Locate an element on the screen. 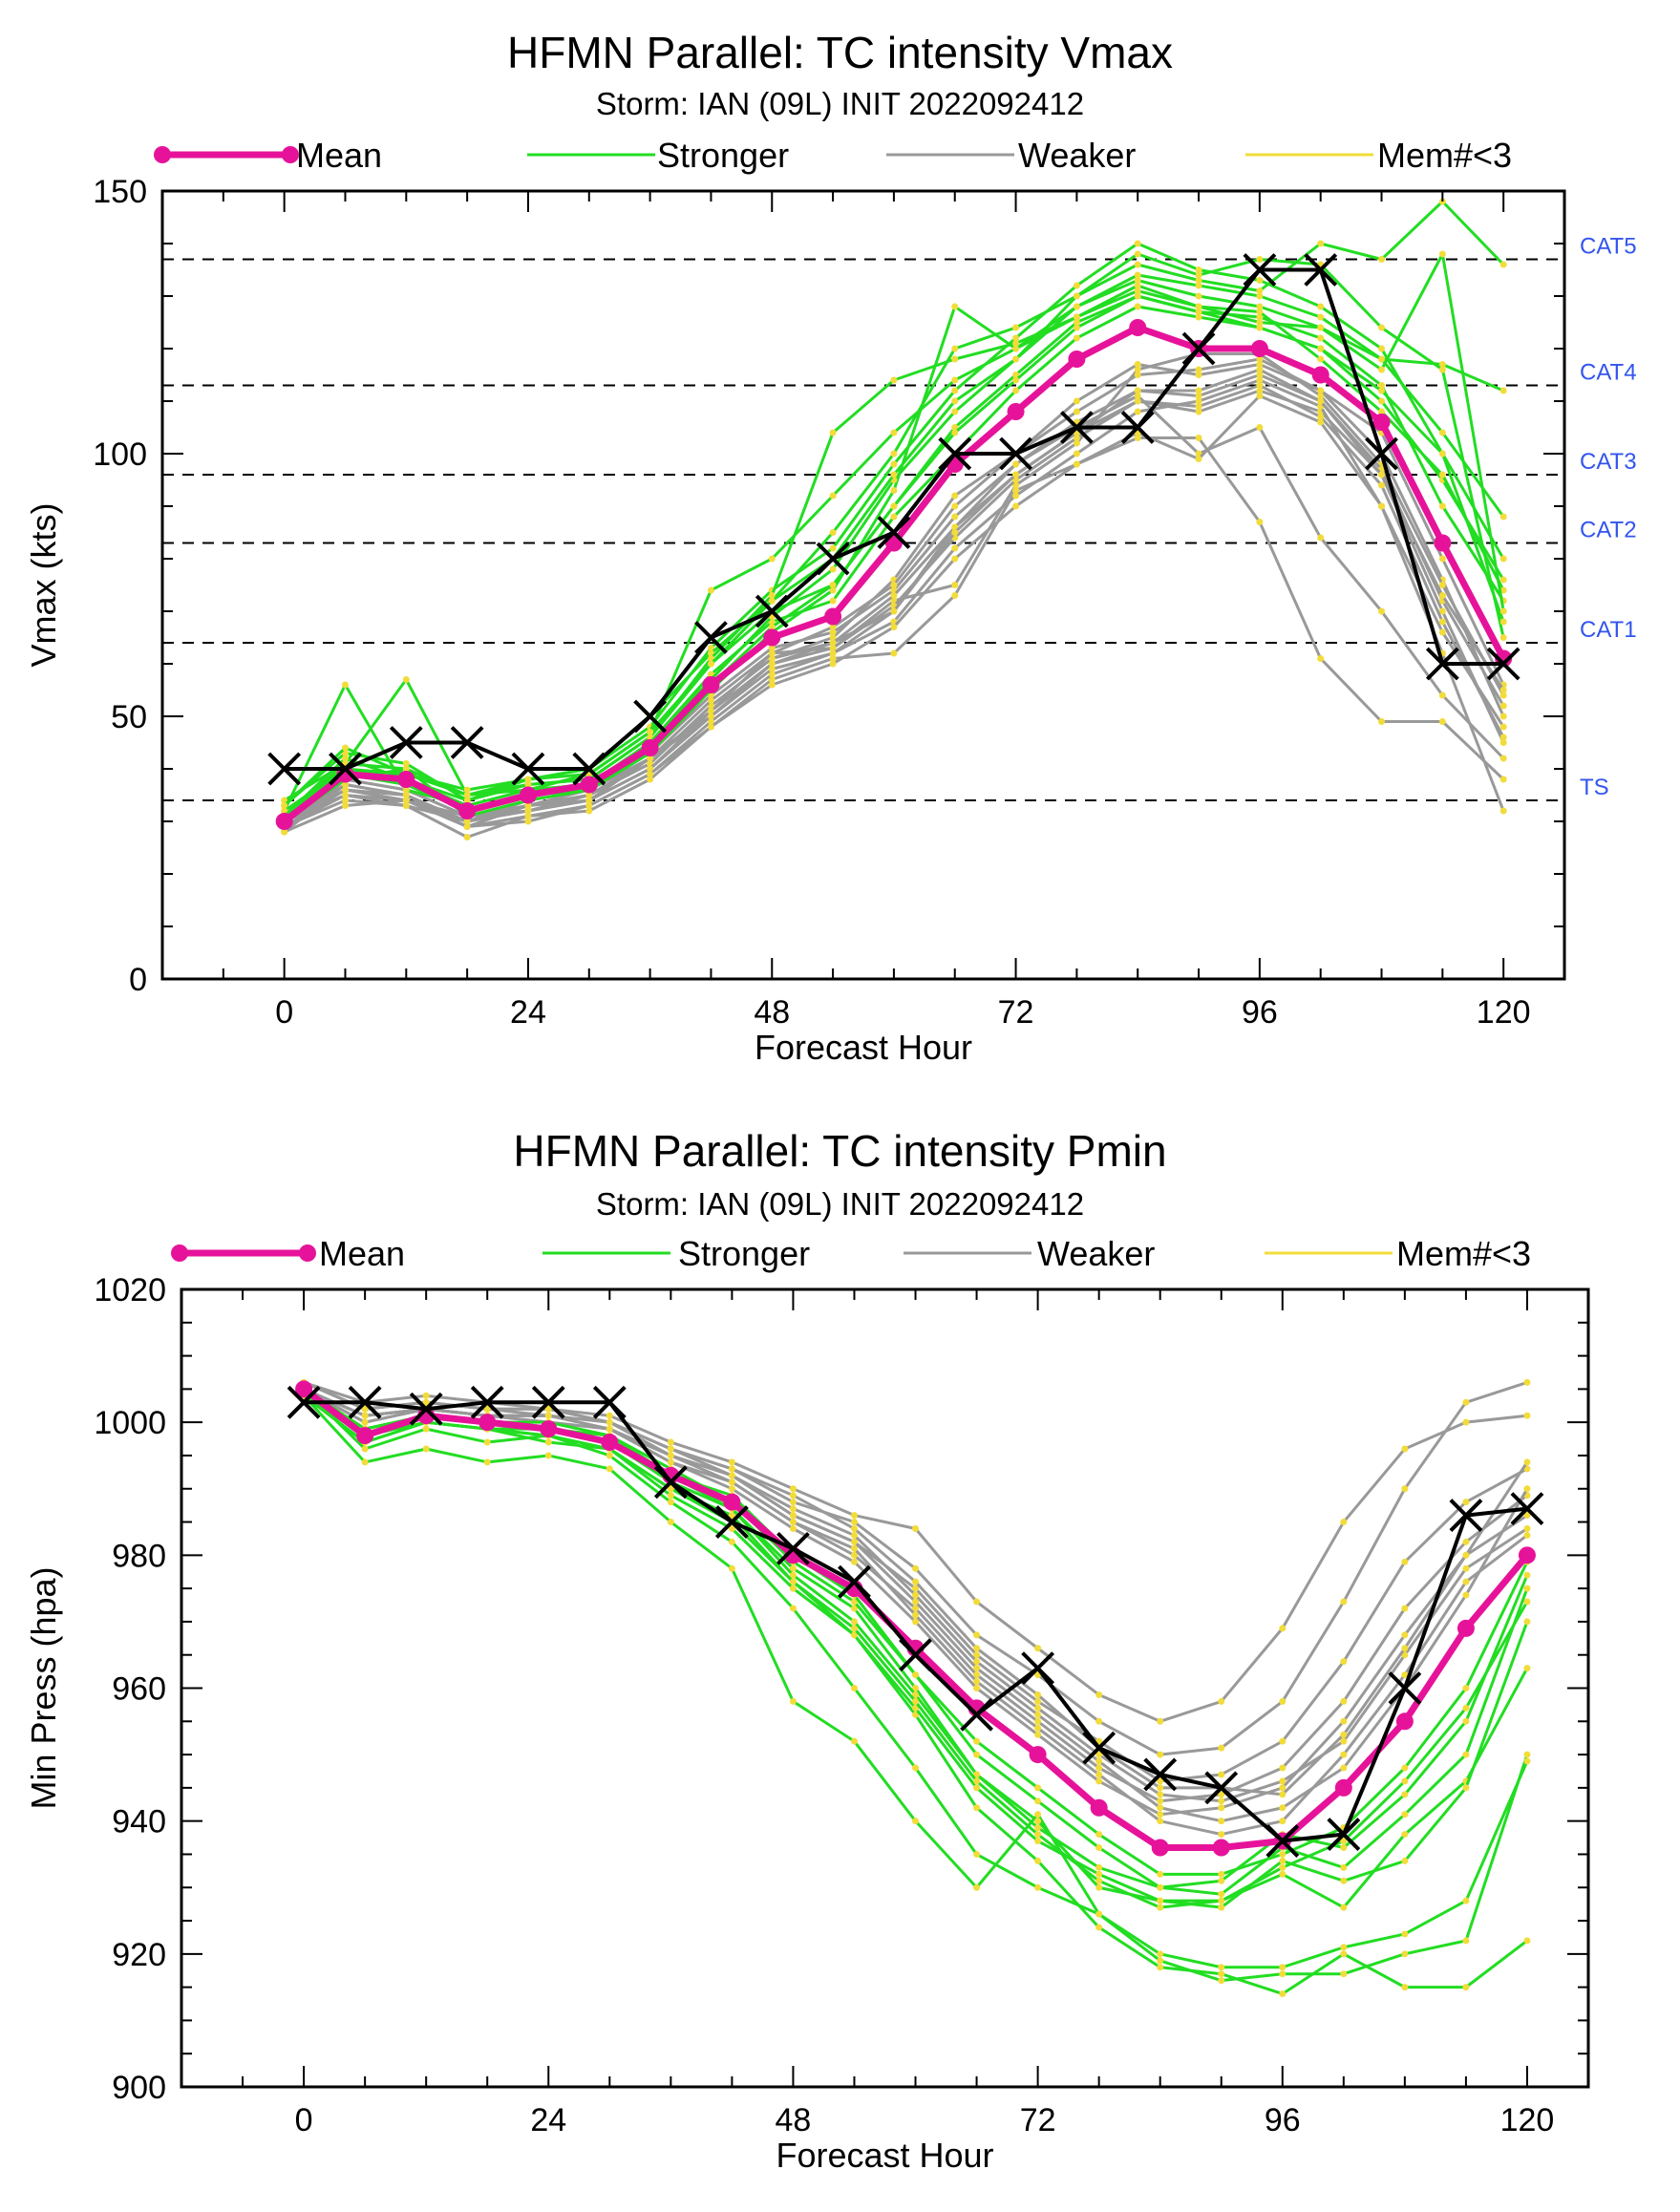 The height and width of the screenshot is (2212, 1680). x-tick-label: 120 is located at coordinates (1527, 2120).